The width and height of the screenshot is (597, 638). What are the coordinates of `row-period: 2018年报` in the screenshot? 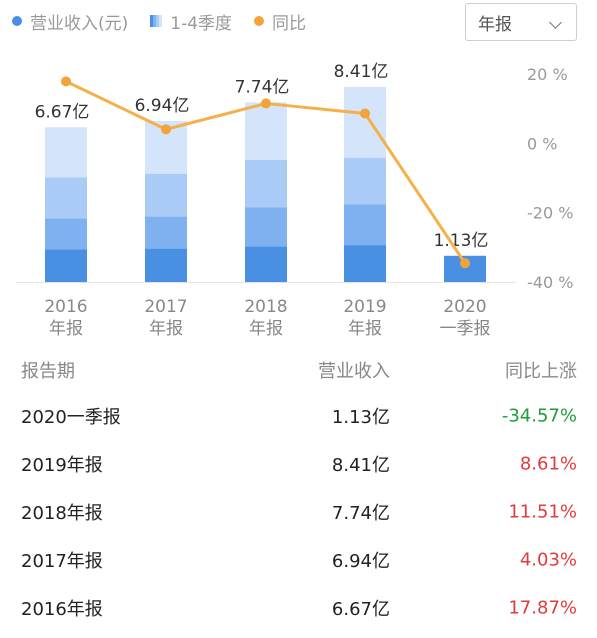 It's located at (62, 513).